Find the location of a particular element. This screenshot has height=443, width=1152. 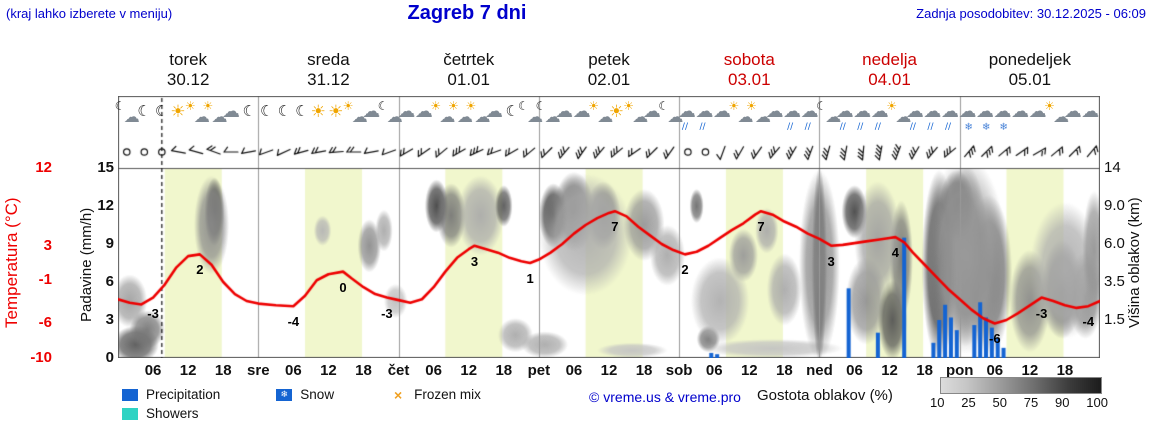

precip-tick: 15 is located at coordinates (105, 167).